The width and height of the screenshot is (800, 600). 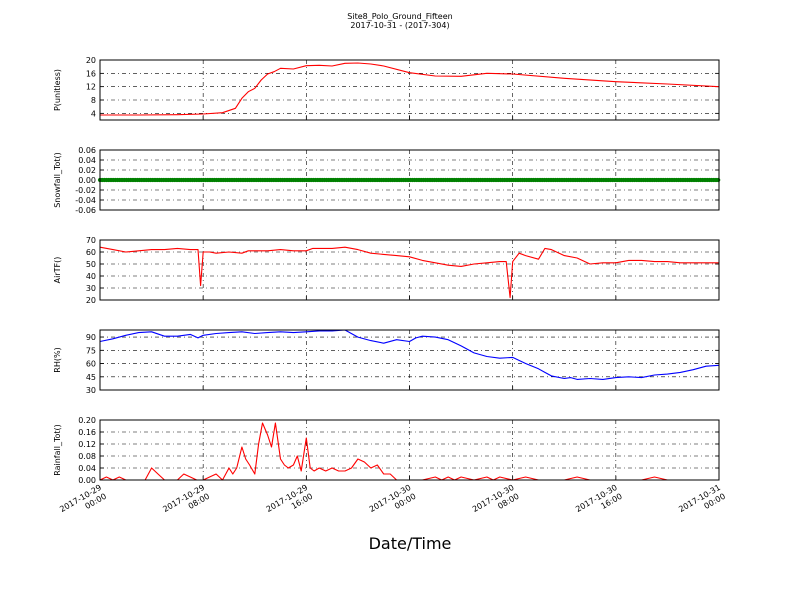 What do you see at coordinates (91, 350) in the screenshot?
I see `y-tick-label: 75` at bounding box center [91, 350].